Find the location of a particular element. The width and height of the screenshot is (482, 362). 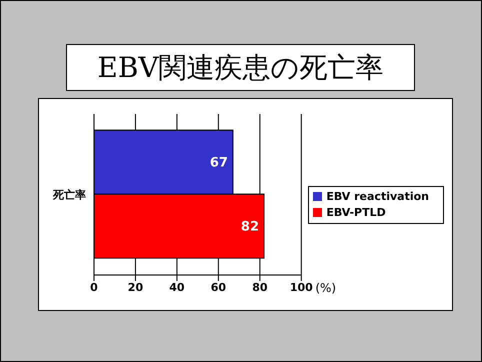

data-label: 67 is located at coordinates (219, 163).